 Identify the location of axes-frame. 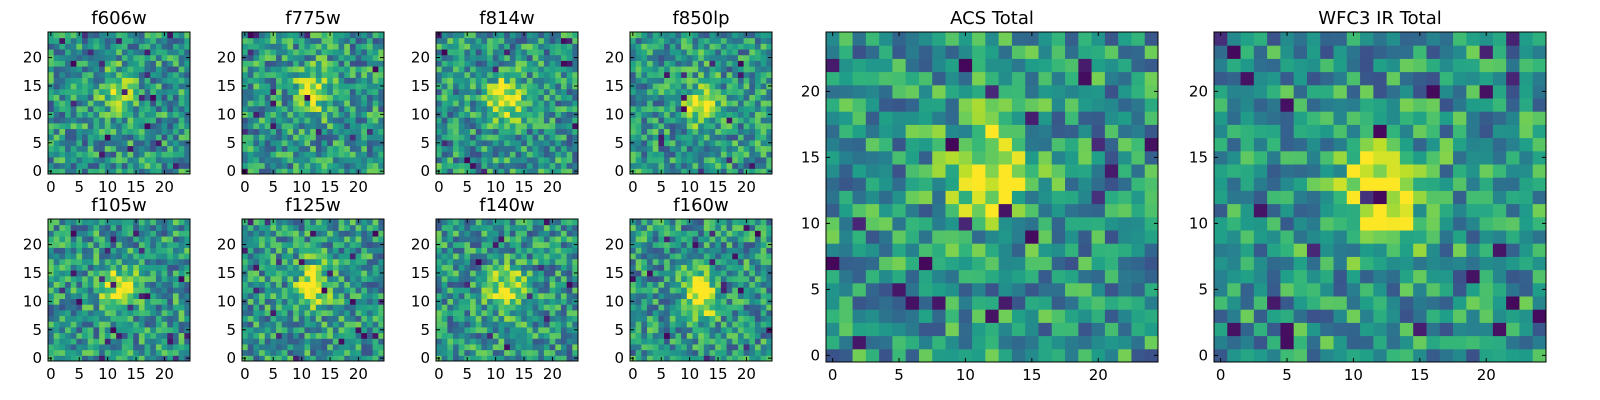
(313, 103).